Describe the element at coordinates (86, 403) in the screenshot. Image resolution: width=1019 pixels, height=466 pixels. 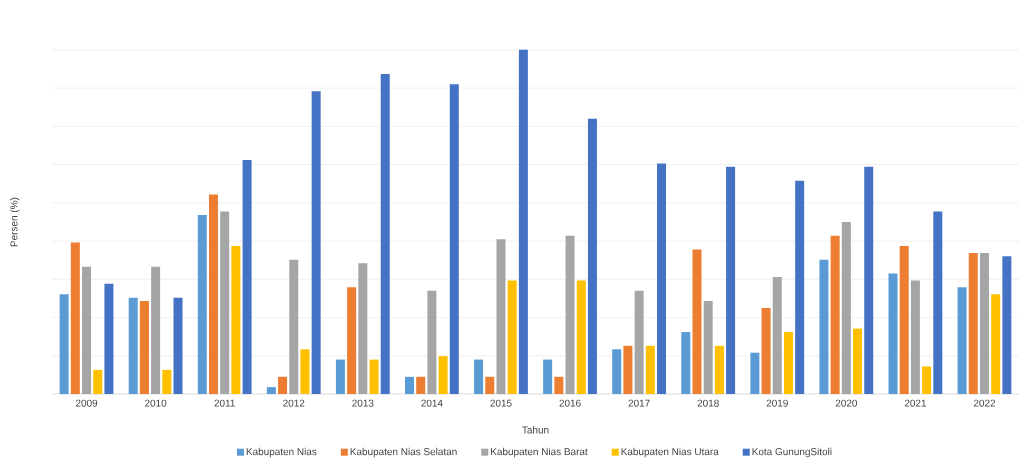
I see `x-tick-label: 2009` at that location.